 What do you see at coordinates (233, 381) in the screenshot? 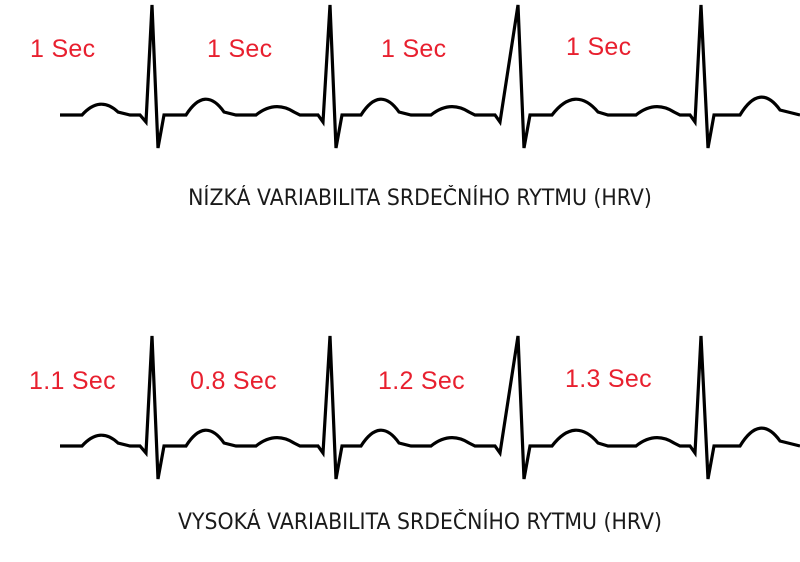
I see `interval-label: 0.8 Sec` at bounding box center [233, 381].